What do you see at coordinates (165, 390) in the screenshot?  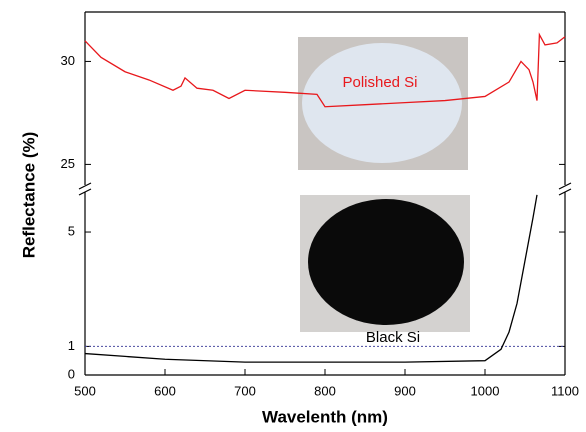 I see `x-tick-label: 600` at bounding box center [165, 390].